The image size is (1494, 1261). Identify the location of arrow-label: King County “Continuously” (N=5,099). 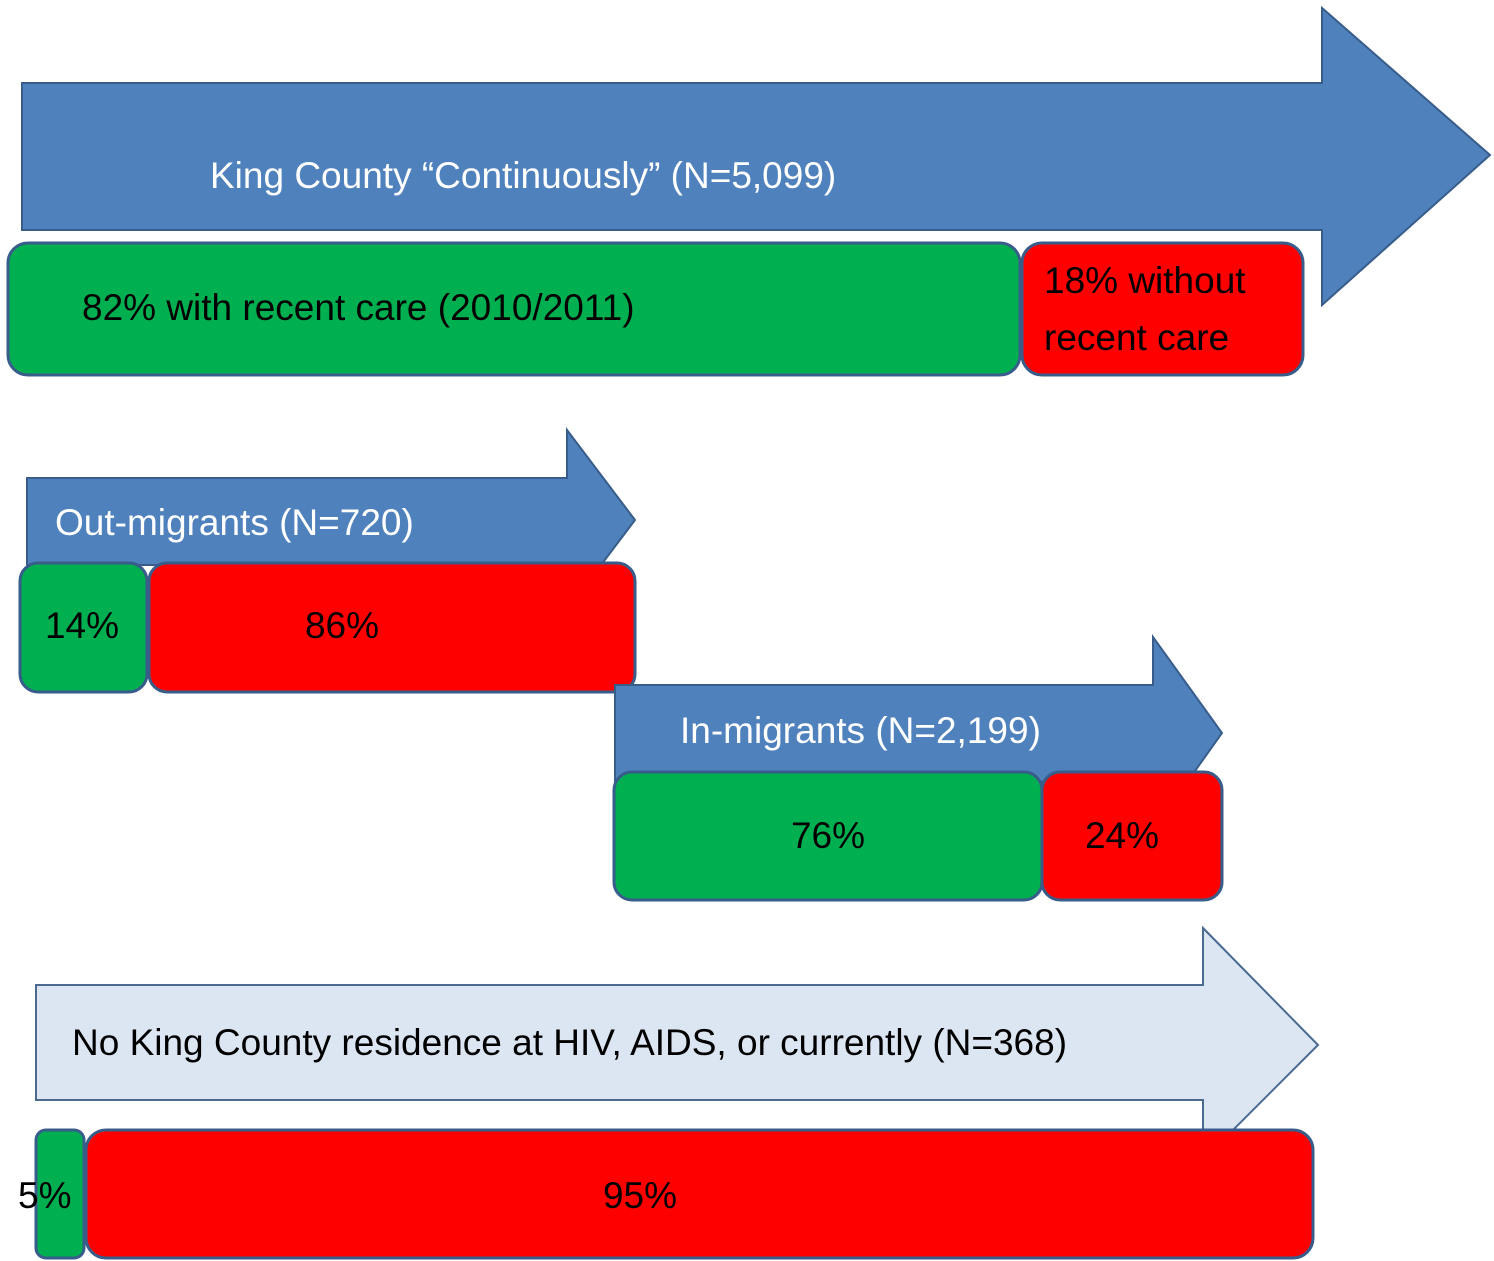
(523, 175).